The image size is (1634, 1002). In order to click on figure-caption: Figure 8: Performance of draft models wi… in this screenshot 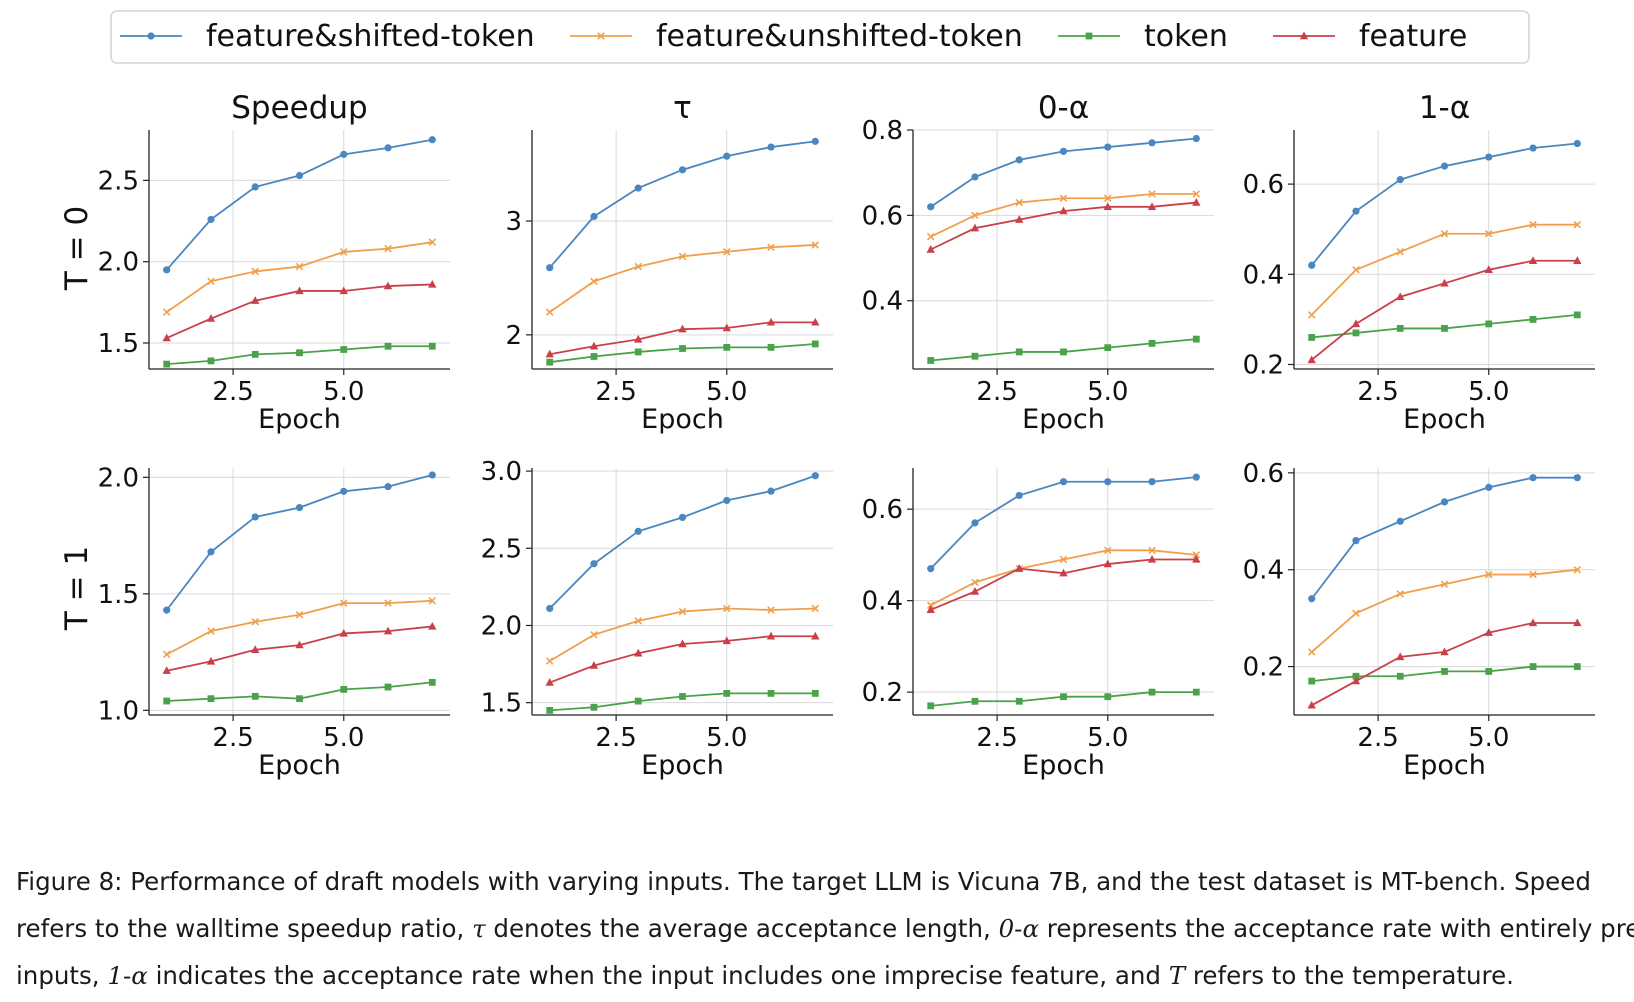, I will do `click(825, 928)`.